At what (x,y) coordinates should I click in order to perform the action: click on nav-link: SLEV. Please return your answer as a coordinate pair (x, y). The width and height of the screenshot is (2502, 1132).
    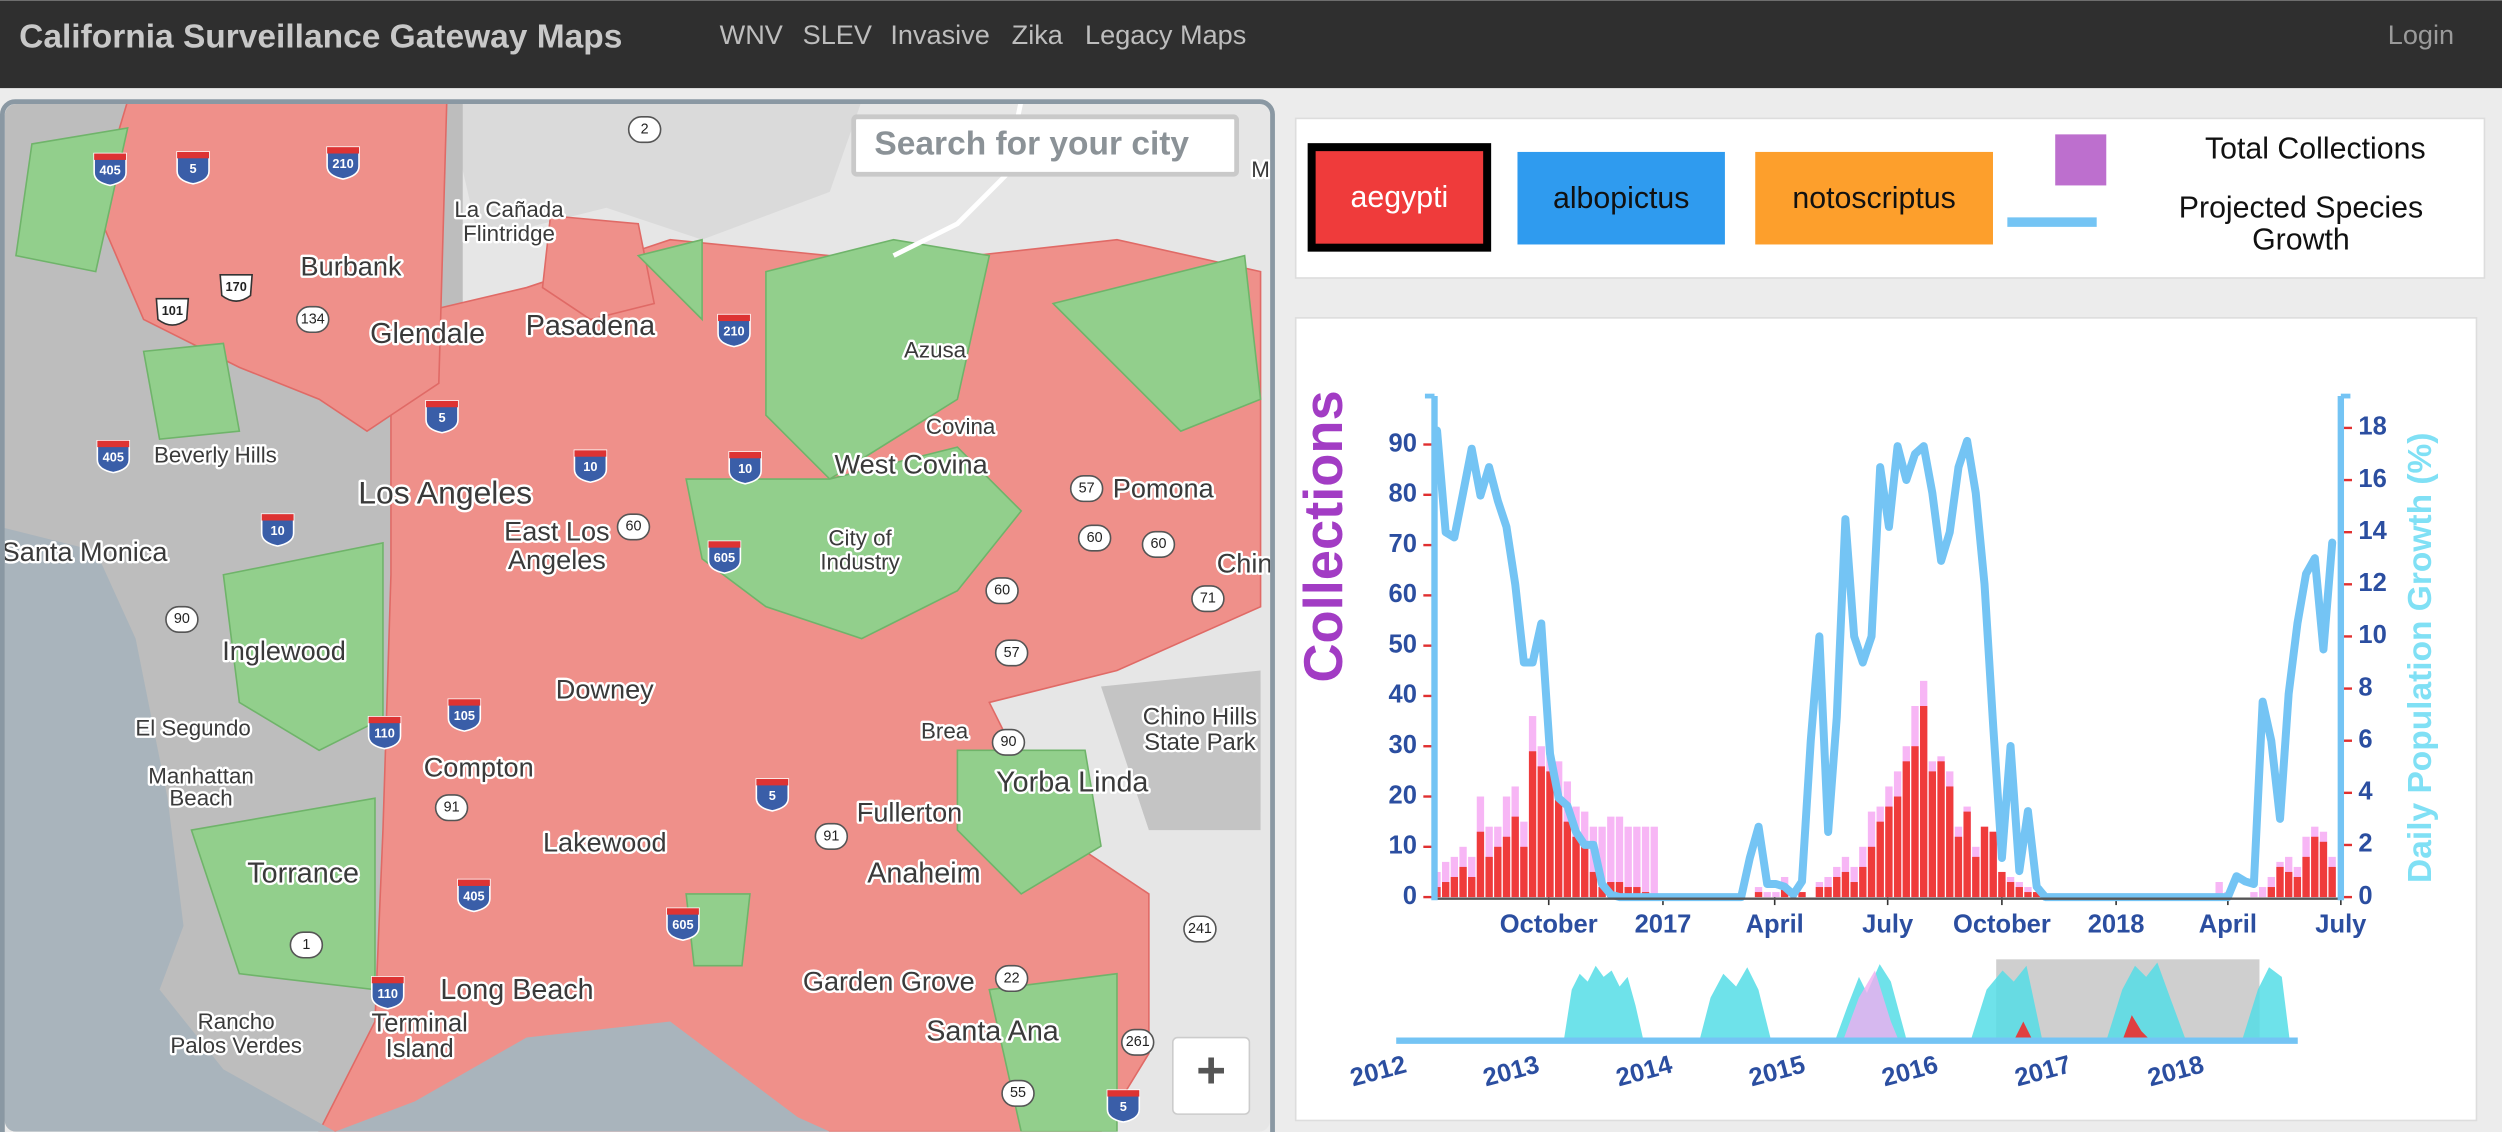
    Looking at the image, I should click on (837, 34).